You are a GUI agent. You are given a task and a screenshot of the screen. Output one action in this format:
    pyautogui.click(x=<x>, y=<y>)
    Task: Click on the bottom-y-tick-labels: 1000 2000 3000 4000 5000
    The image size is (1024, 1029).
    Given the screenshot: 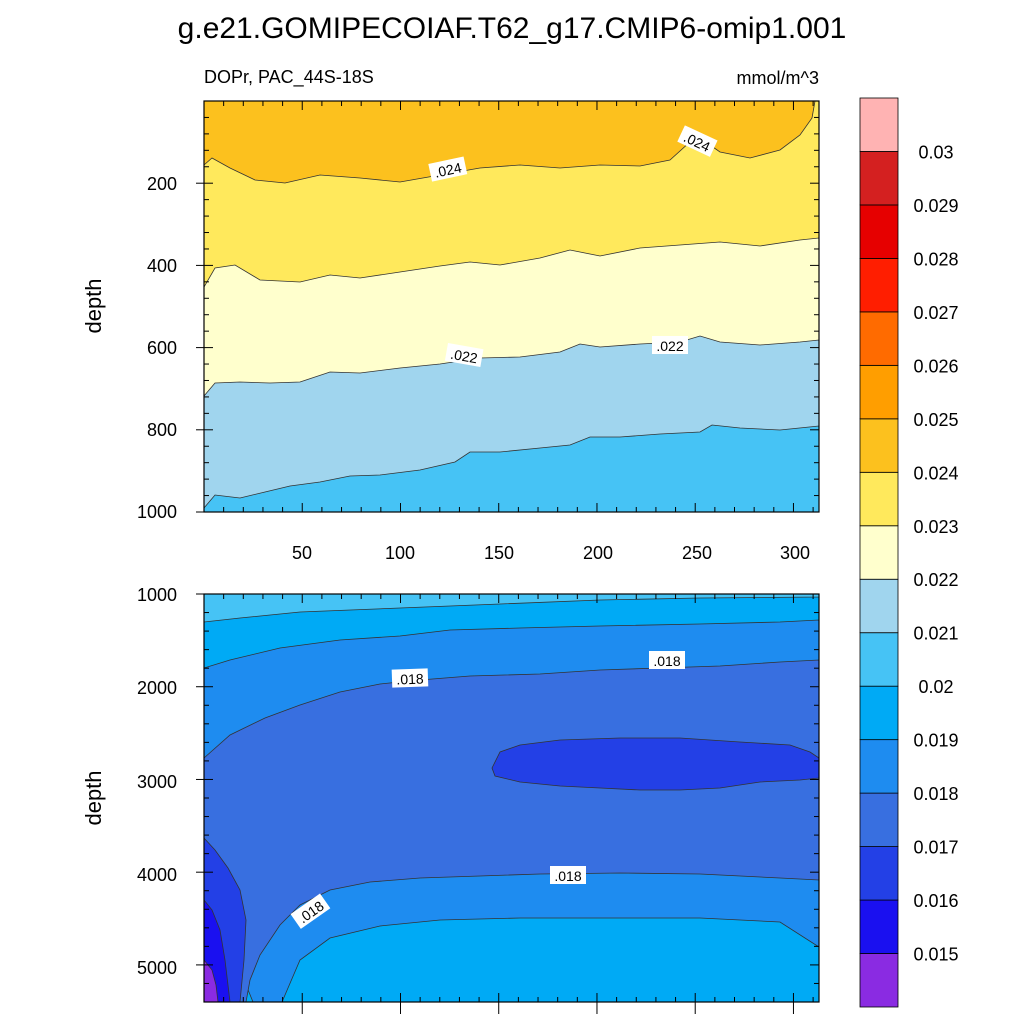 What is the action you would take?
    pyautogui.click(x=157, y=781)
    